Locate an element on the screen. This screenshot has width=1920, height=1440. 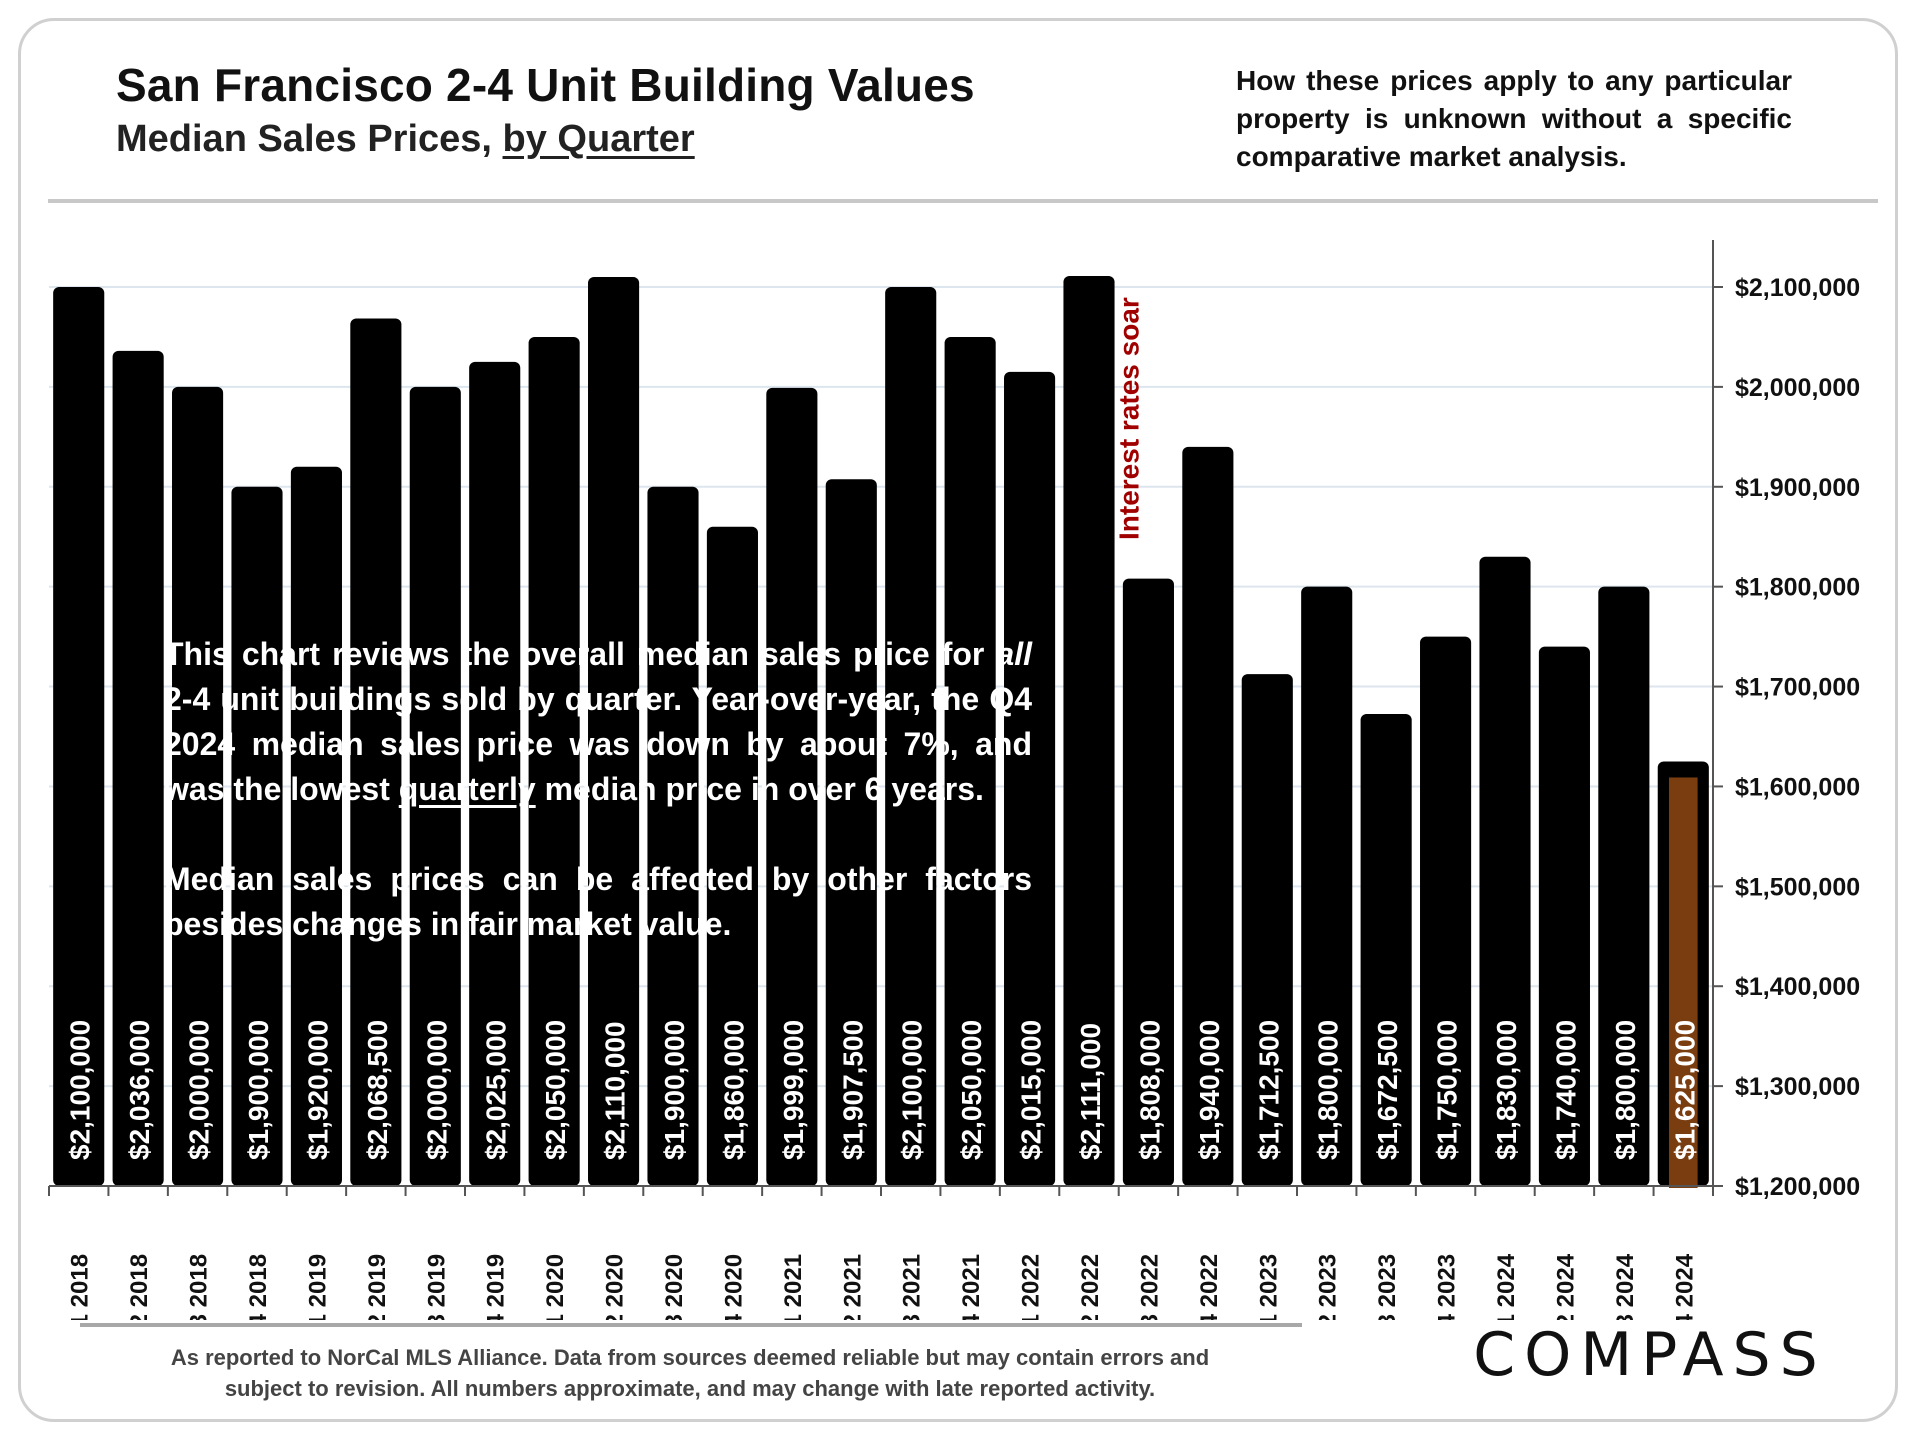
bar-q3-2020 is located at coordinates (673, 836).